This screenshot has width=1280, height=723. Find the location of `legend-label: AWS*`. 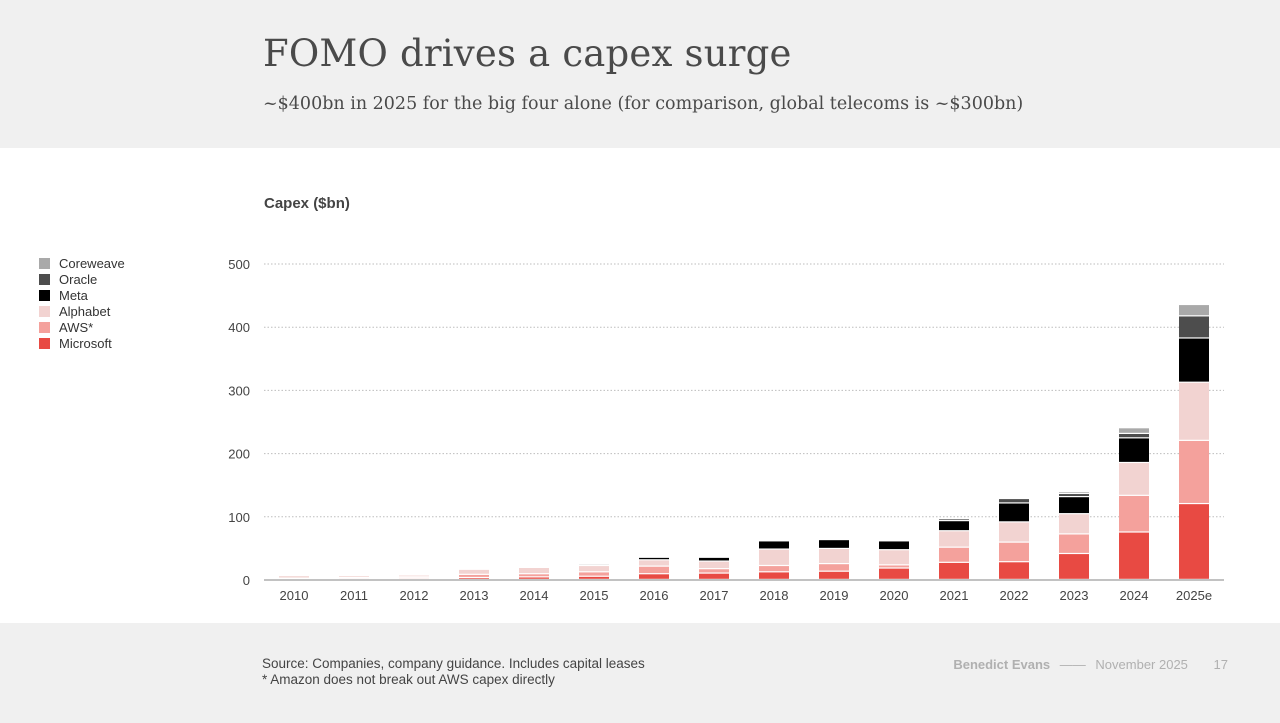

legend-label: AWS* is located at coordinates (76, 327).